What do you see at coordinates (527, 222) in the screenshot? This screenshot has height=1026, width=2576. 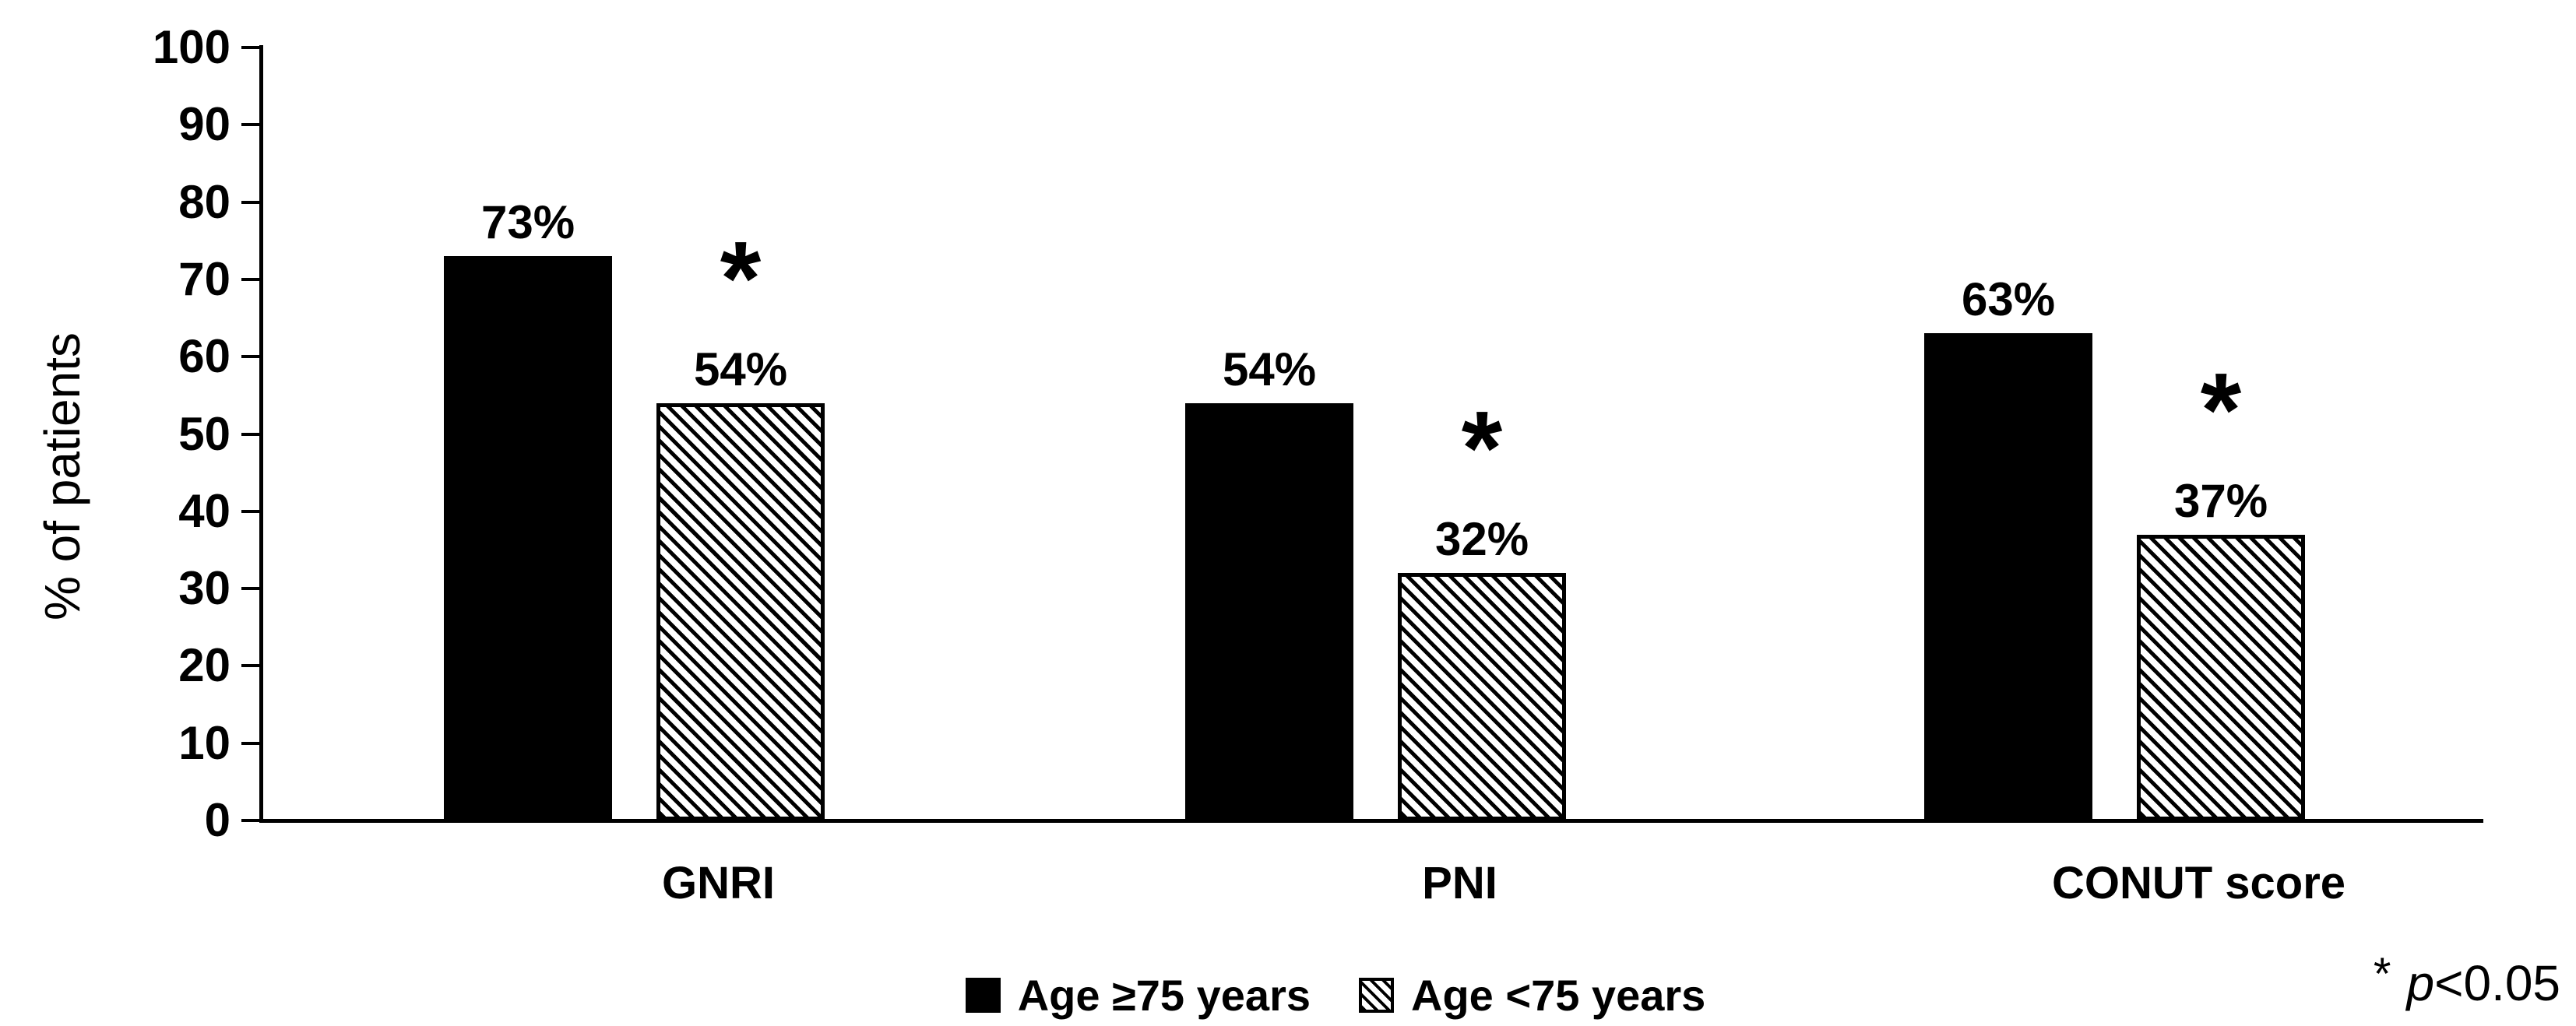 I see `bar-value-label: 73%` at bounding box center [527, 222].